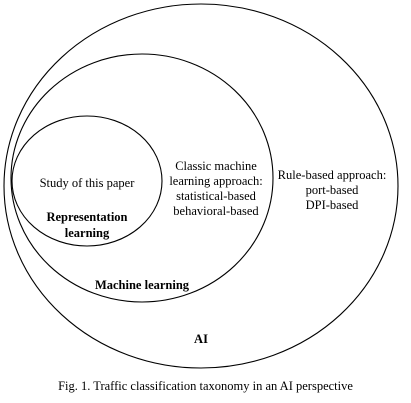 The height and width of the screenshot is (403, 411). I want to click on study-of-paper-label: Study of this paper, so click(88, 183).